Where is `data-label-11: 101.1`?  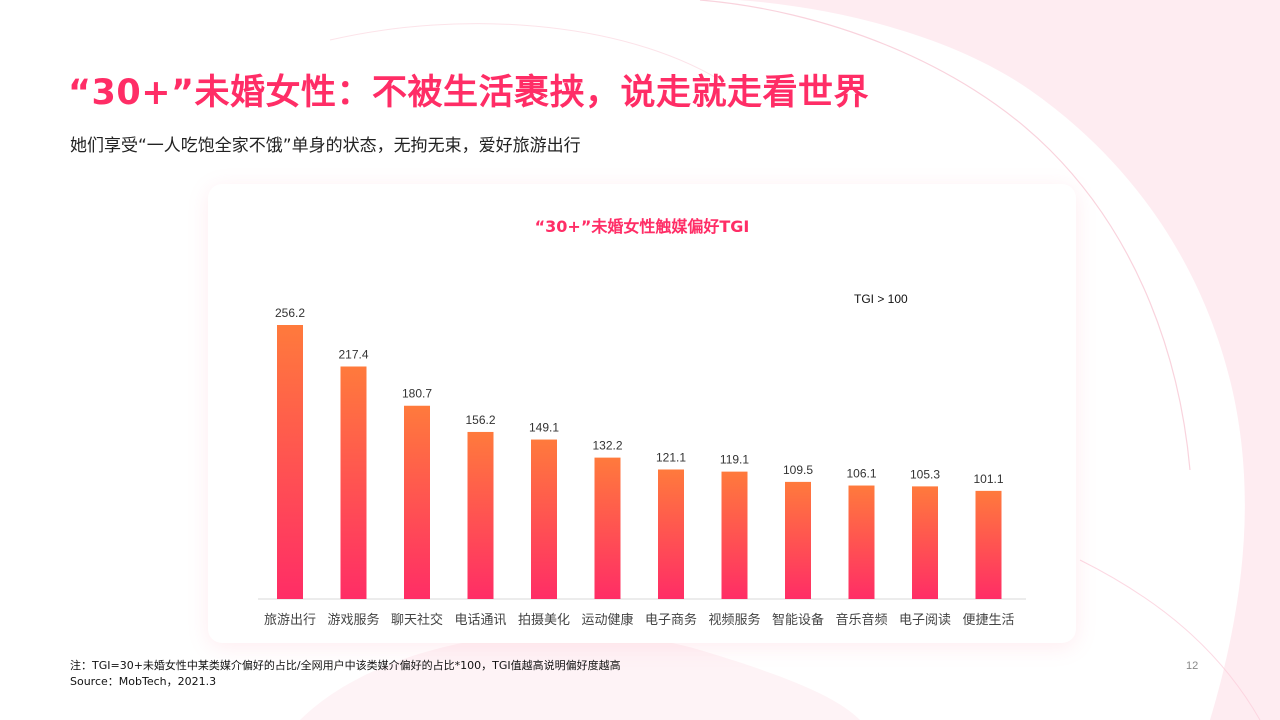 data-label-11: 101.1 is located at coordinates (988, 479).